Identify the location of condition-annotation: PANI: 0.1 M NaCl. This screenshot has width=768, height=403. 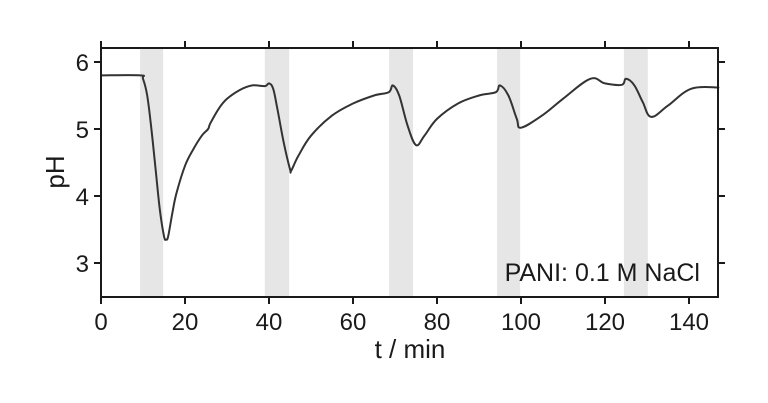
(602, 273).